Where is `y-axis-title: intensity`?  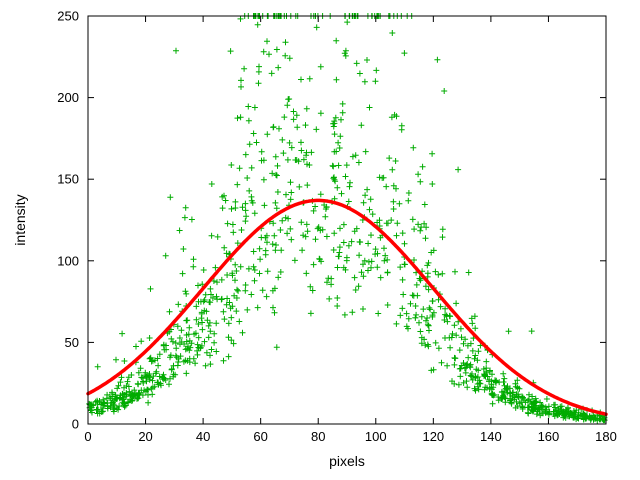 y-axis-title: intensity is located at coordinates (20, 220).